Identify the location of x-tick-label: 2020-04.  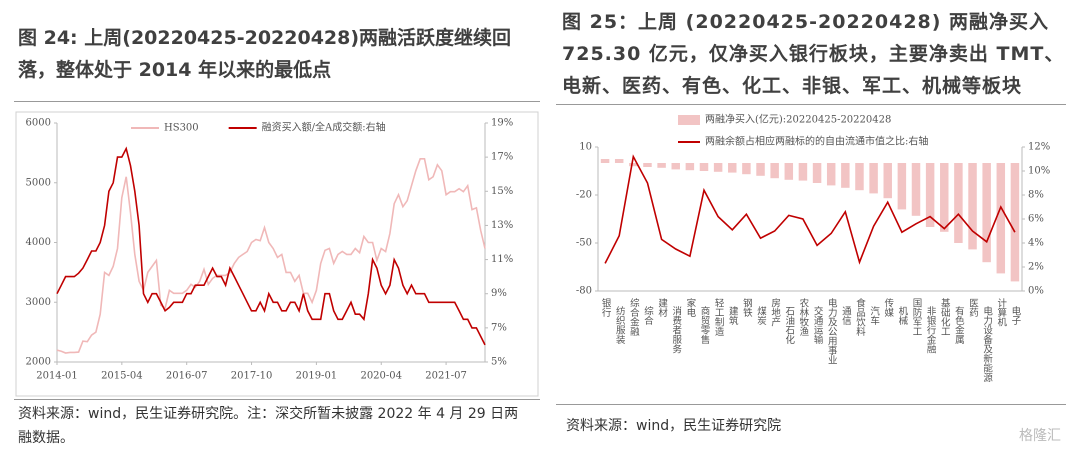
(381, 376).